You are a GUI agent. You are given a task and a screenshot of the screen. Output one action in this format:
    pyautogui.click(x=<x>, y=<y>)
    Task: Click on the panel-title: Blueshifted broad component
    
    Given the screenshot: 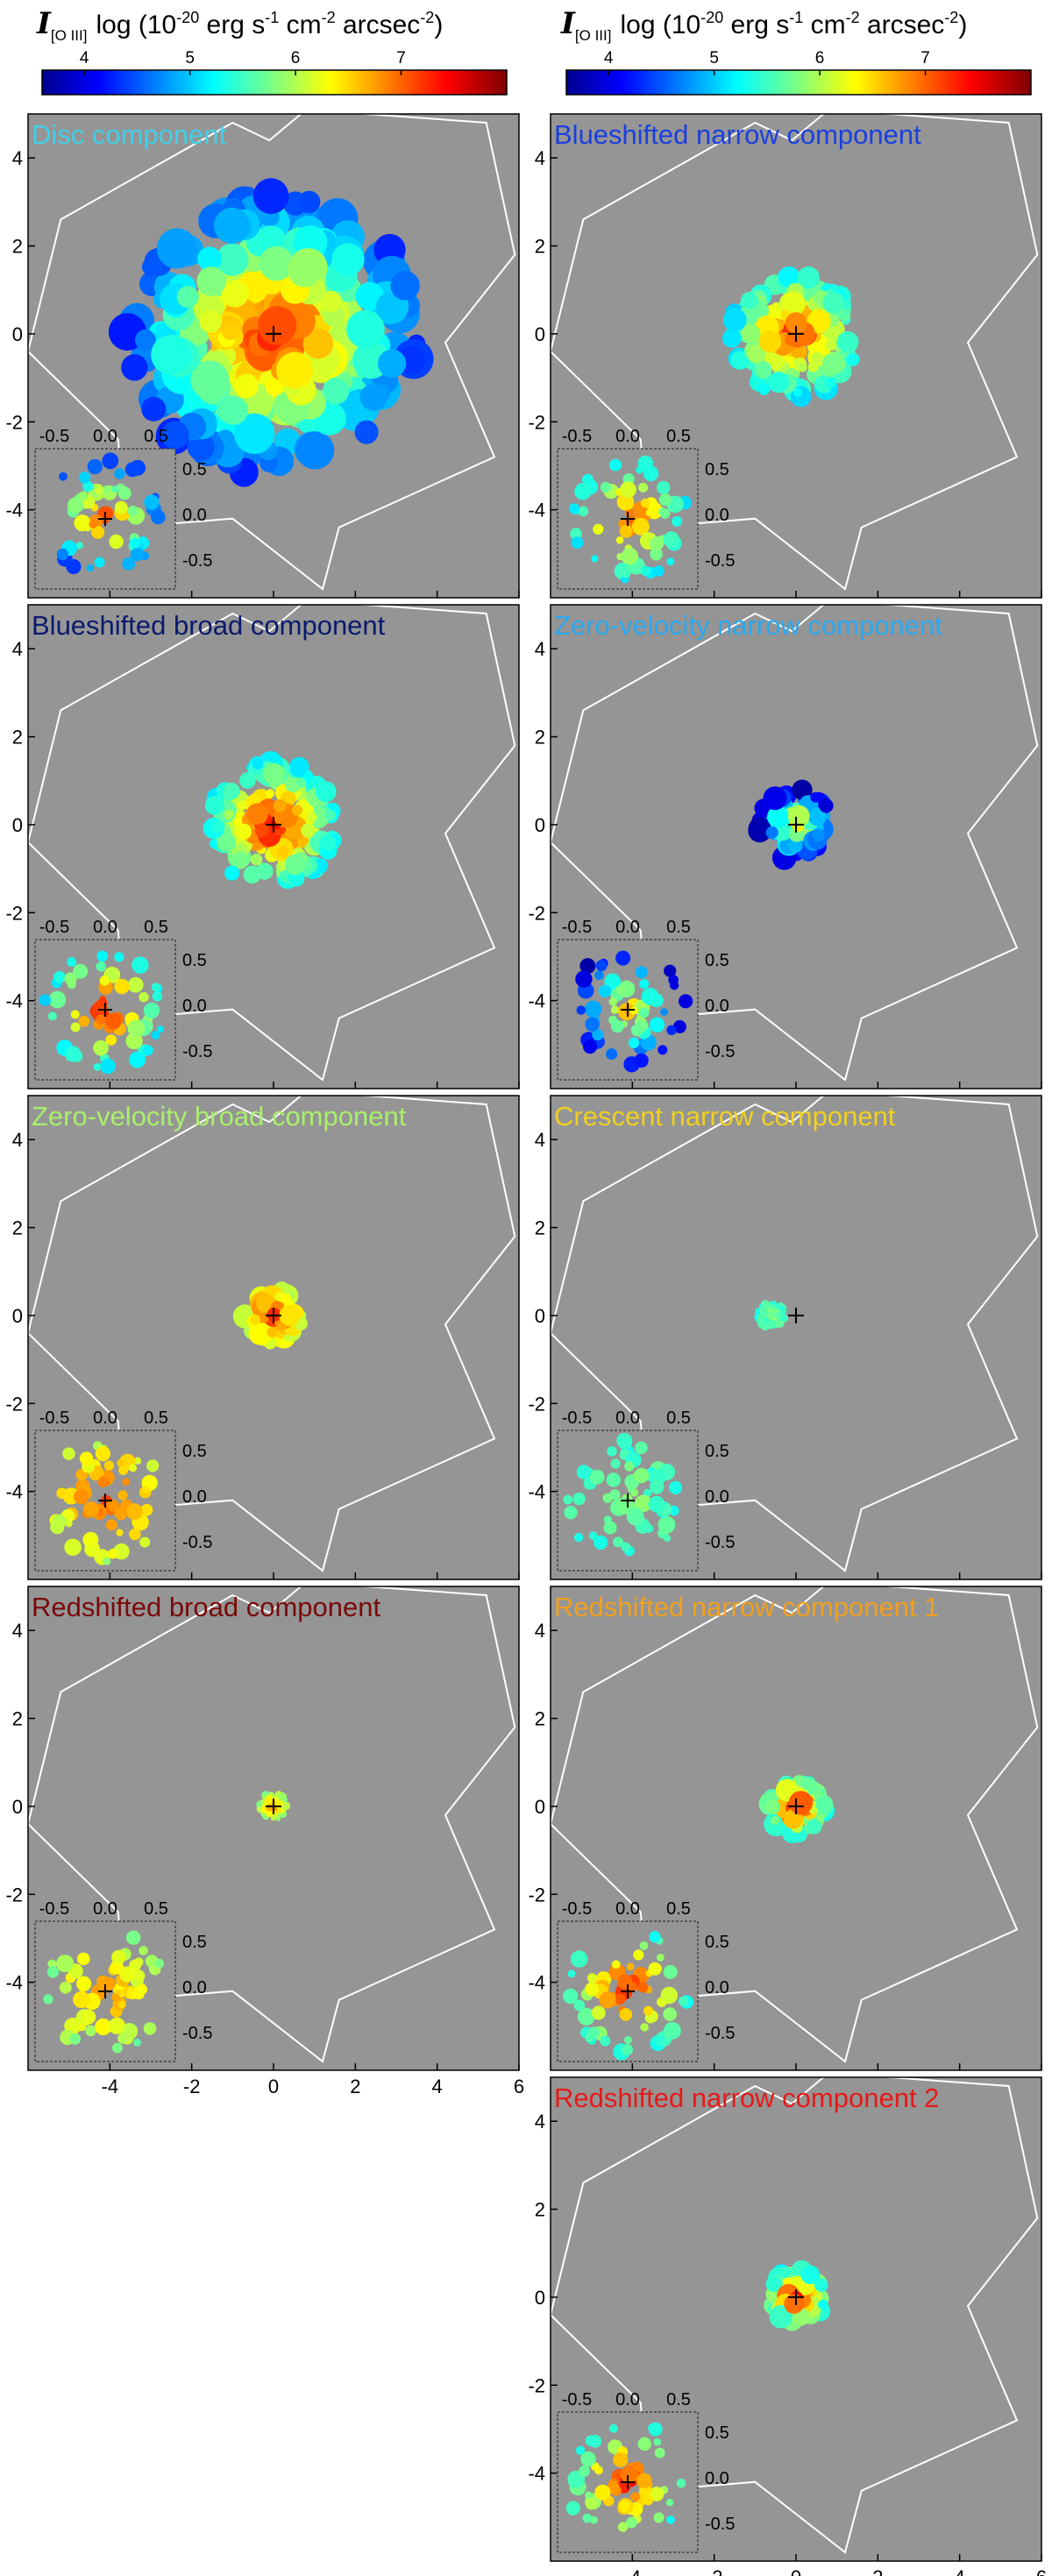 What is the action you would take?
    pyautogui.click(x=209, y=625)
    